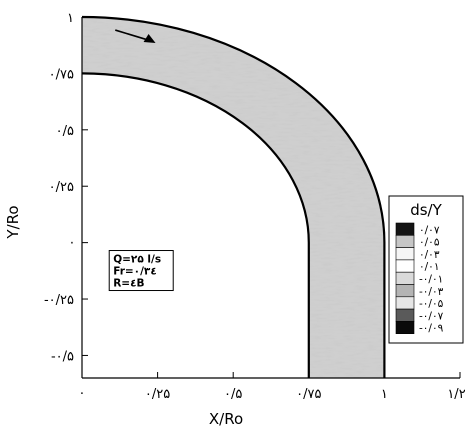  What do you see at coordinates (65, 131) in the screenshot?
I see `y-tick-label: ۰/۵` at bounding box center [65, 131].